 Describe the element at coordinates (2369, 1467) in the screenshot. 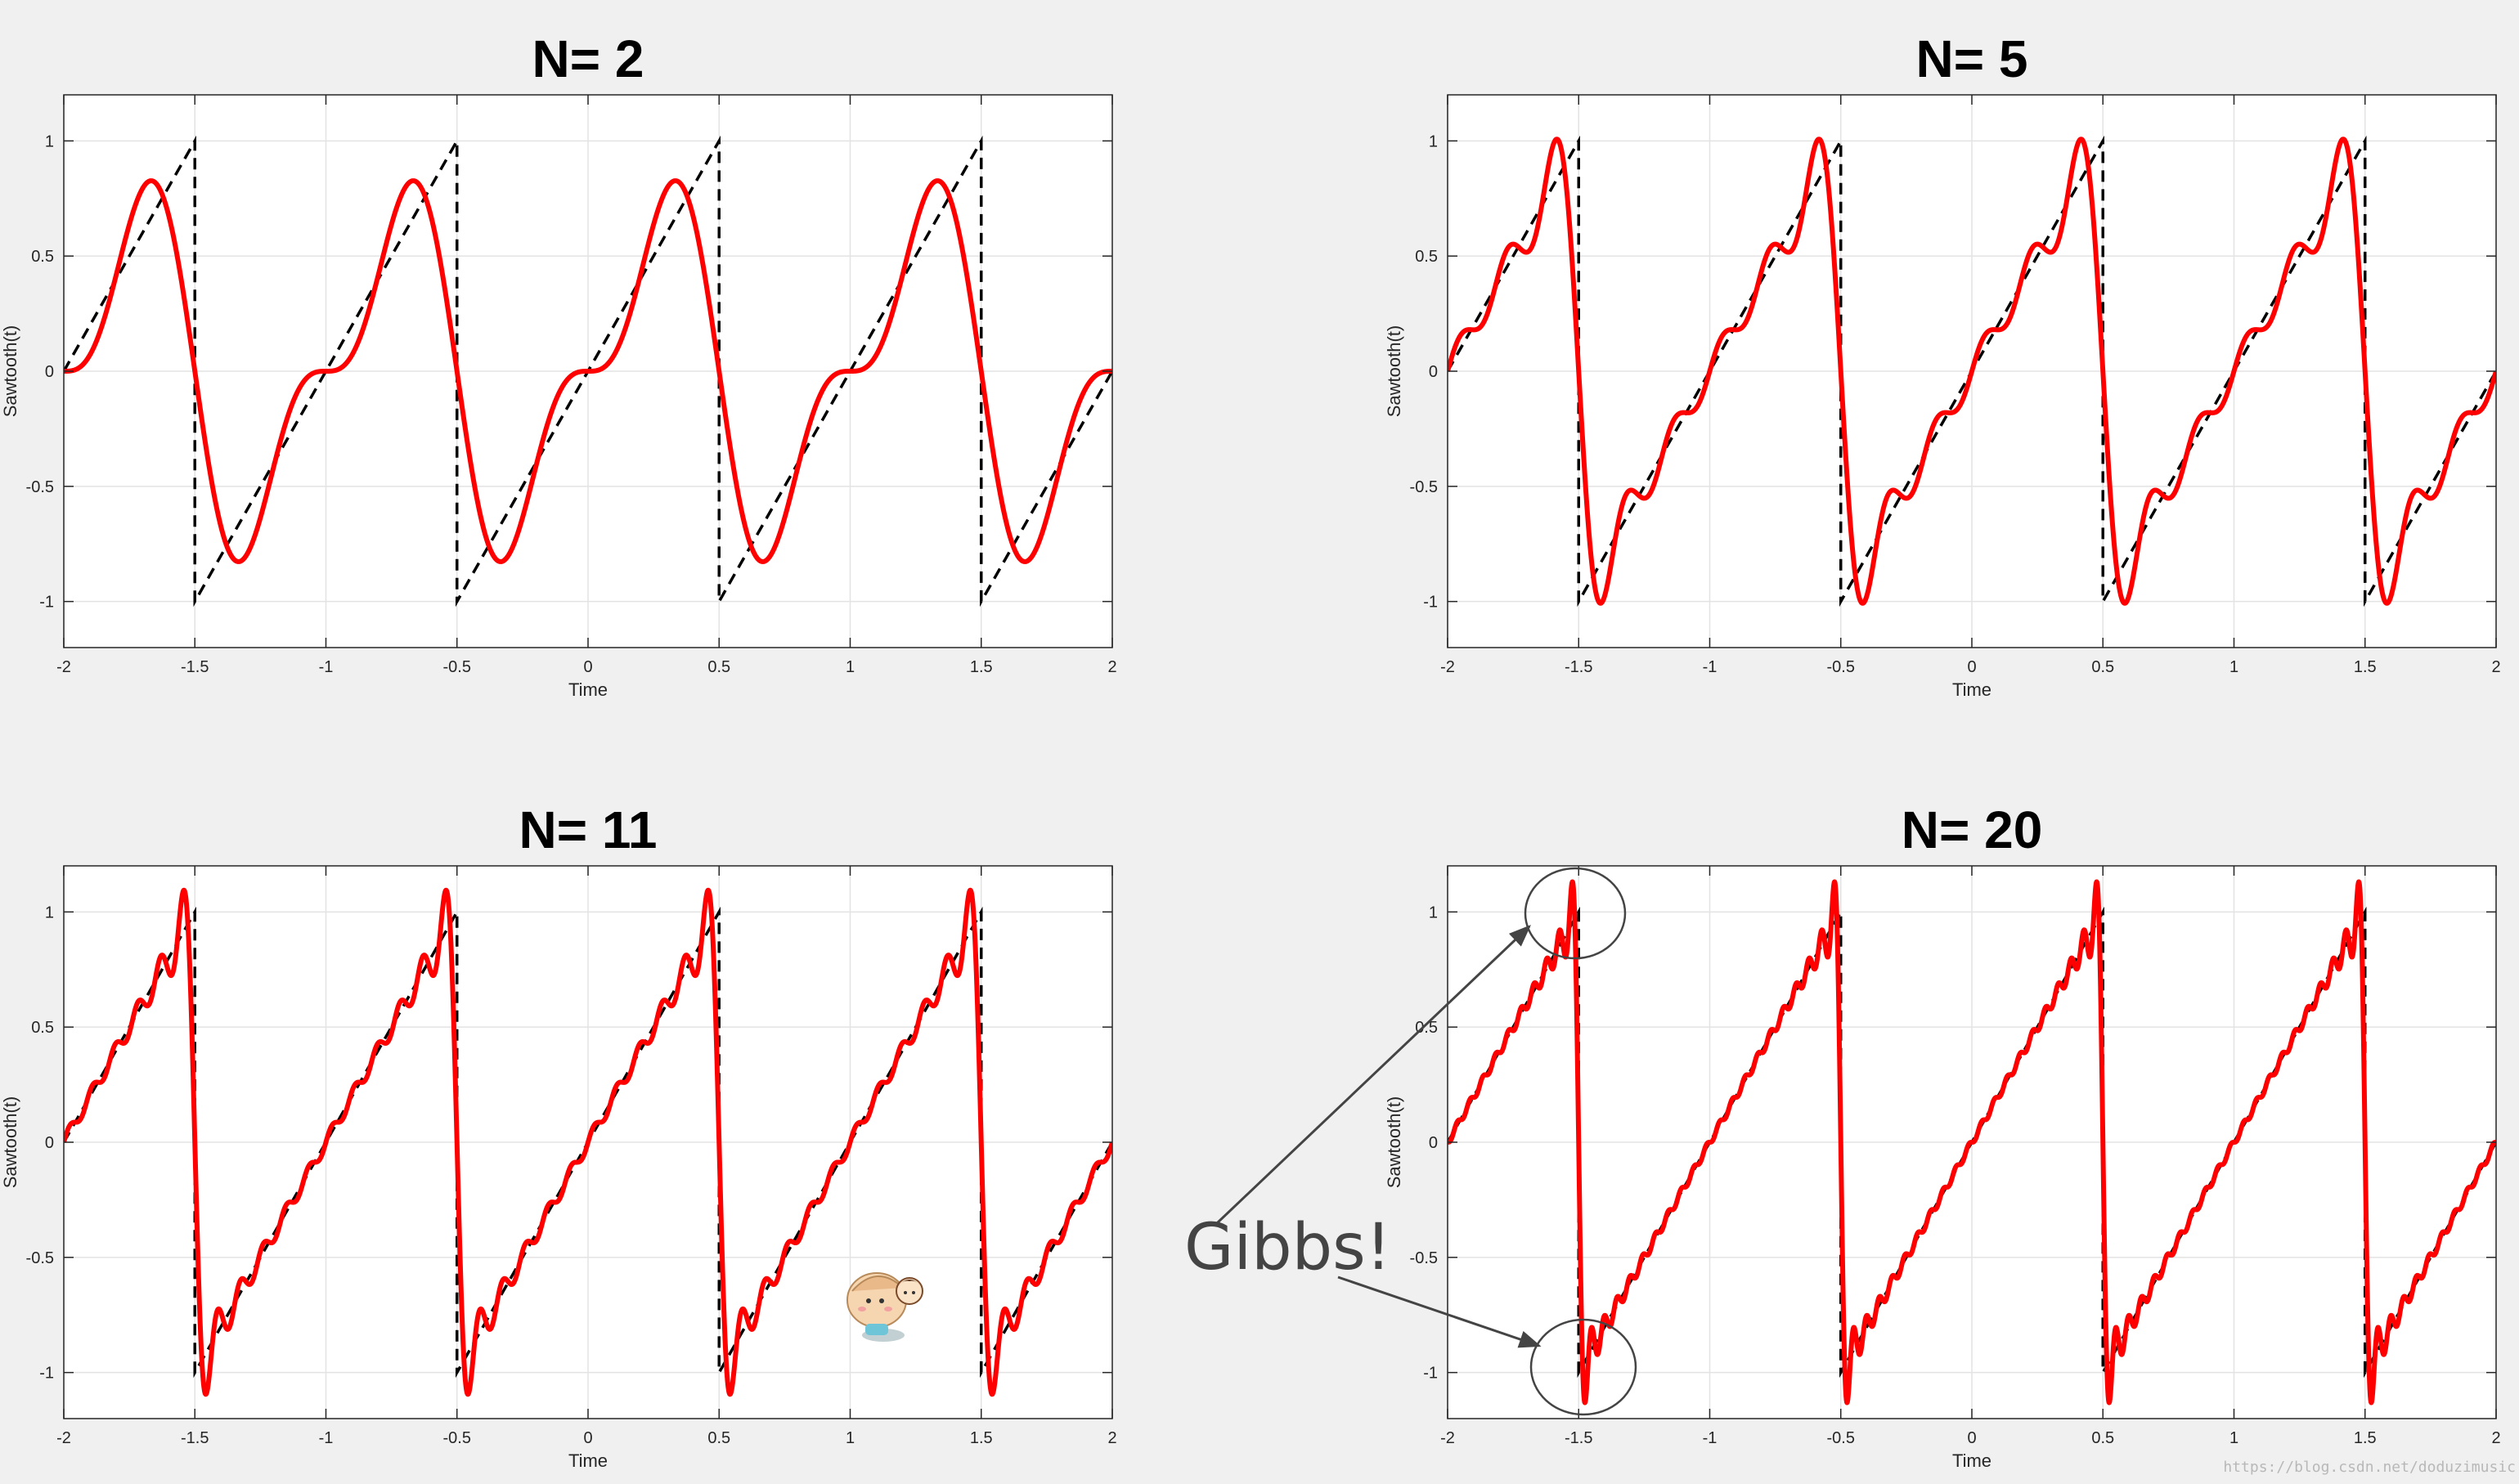

I see `watermark: https://blog.csdn.net/doduzimusic` at that location.